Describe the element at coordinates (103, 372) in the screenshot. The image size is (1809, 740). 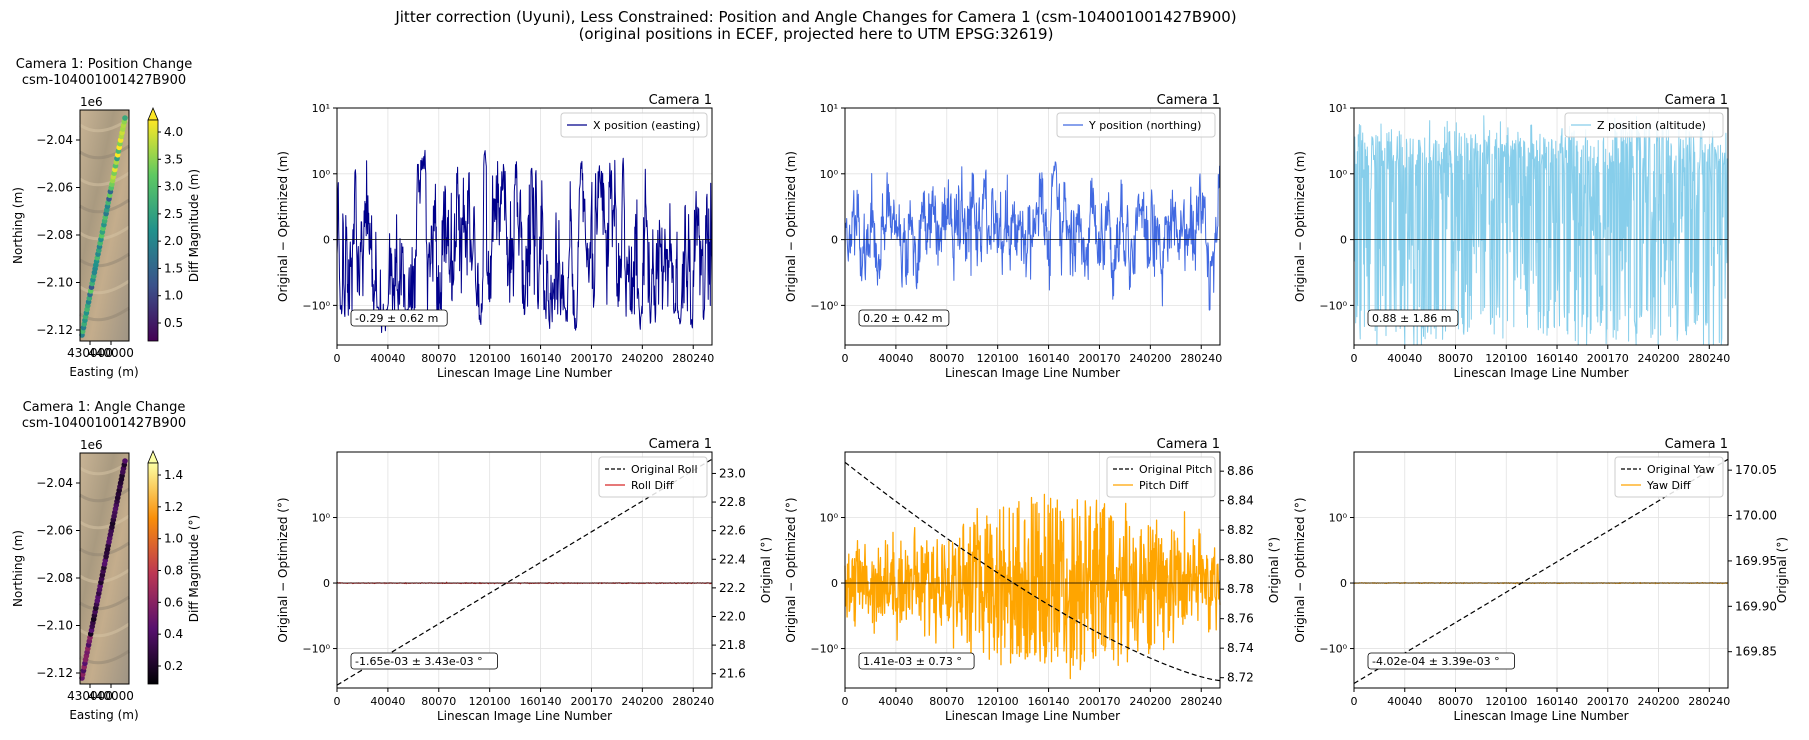
I see `map-xlabel: Easting (m)` at that location.